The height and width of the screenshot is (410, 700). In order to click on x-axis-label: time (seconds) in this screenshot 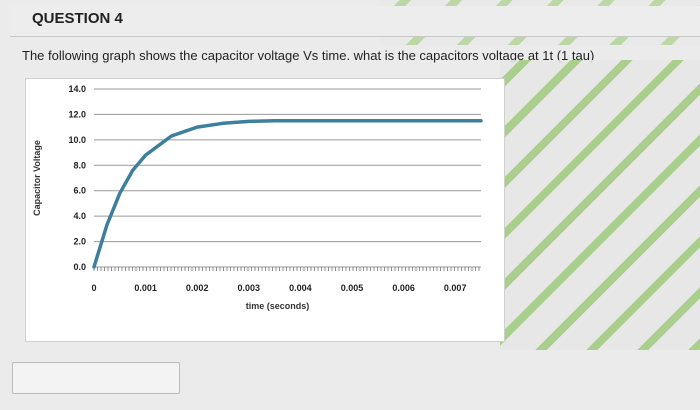, I will do `click(278, 306)`.